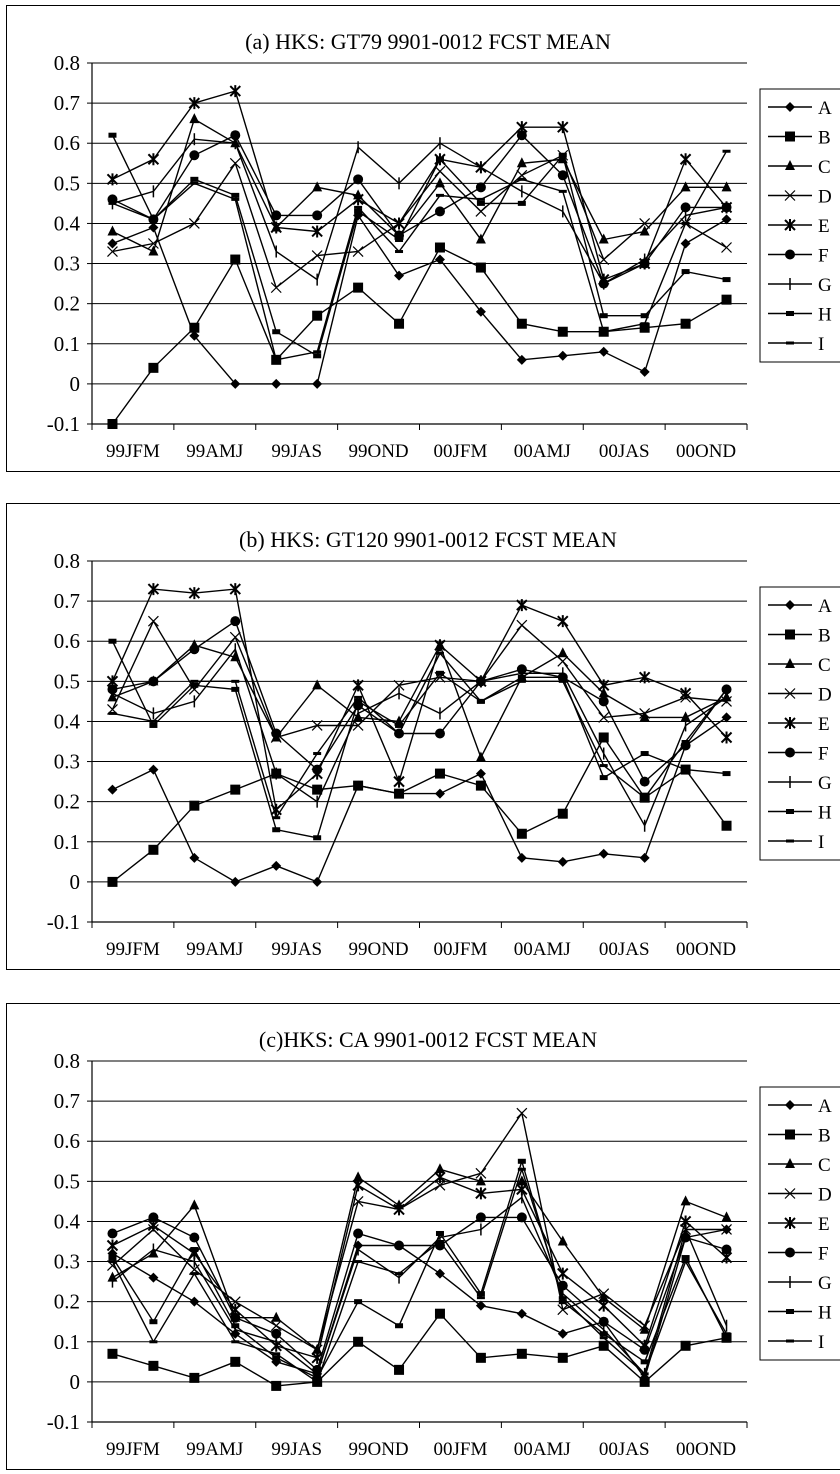  I want to click on chart-a-legend-item-e: E, so click(799, 226).